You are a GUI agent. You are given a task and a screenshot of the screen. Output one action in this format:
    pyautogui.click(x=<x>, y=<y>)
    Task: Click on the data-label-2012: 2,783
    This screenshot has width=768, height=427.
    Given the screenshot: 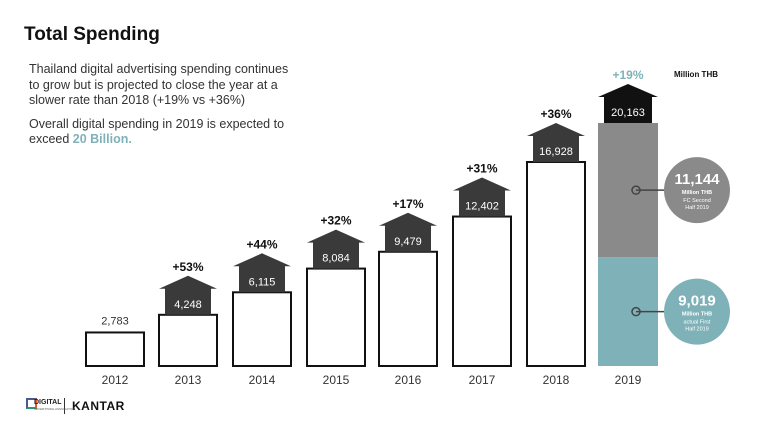 What is the action you would take?
    pyautogui.click(x=115, y=321)
    